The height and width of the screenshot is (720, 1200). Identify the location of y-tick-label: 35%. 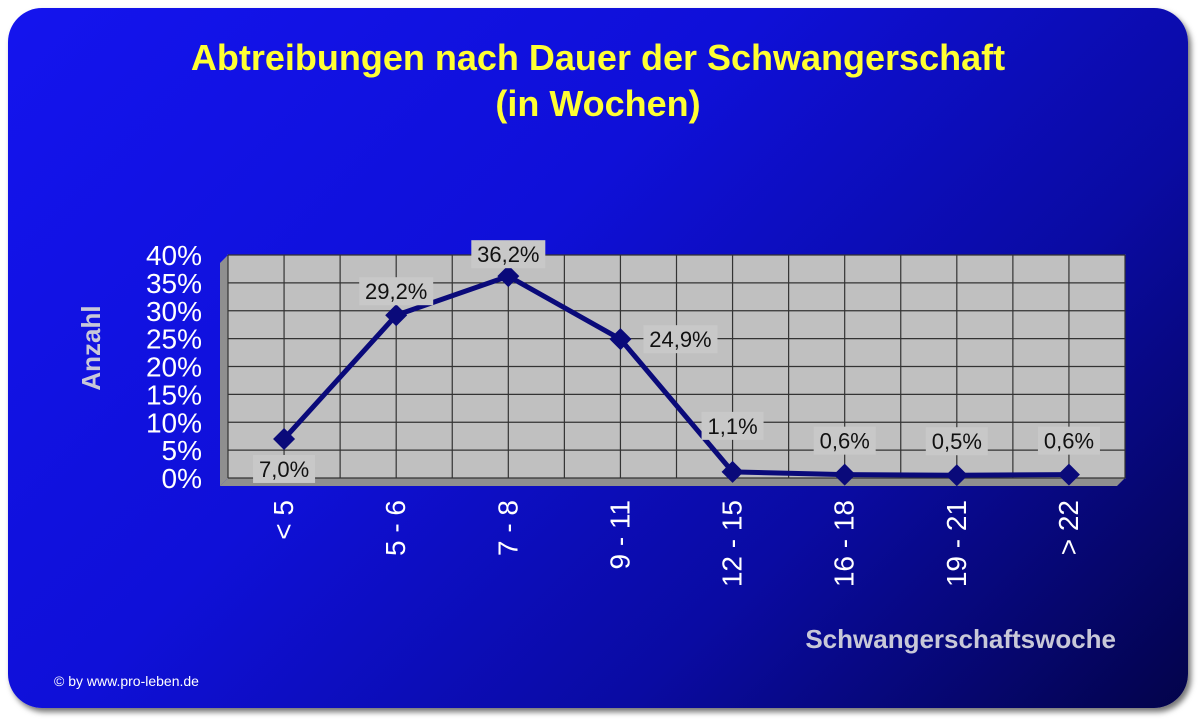
(174, 283).